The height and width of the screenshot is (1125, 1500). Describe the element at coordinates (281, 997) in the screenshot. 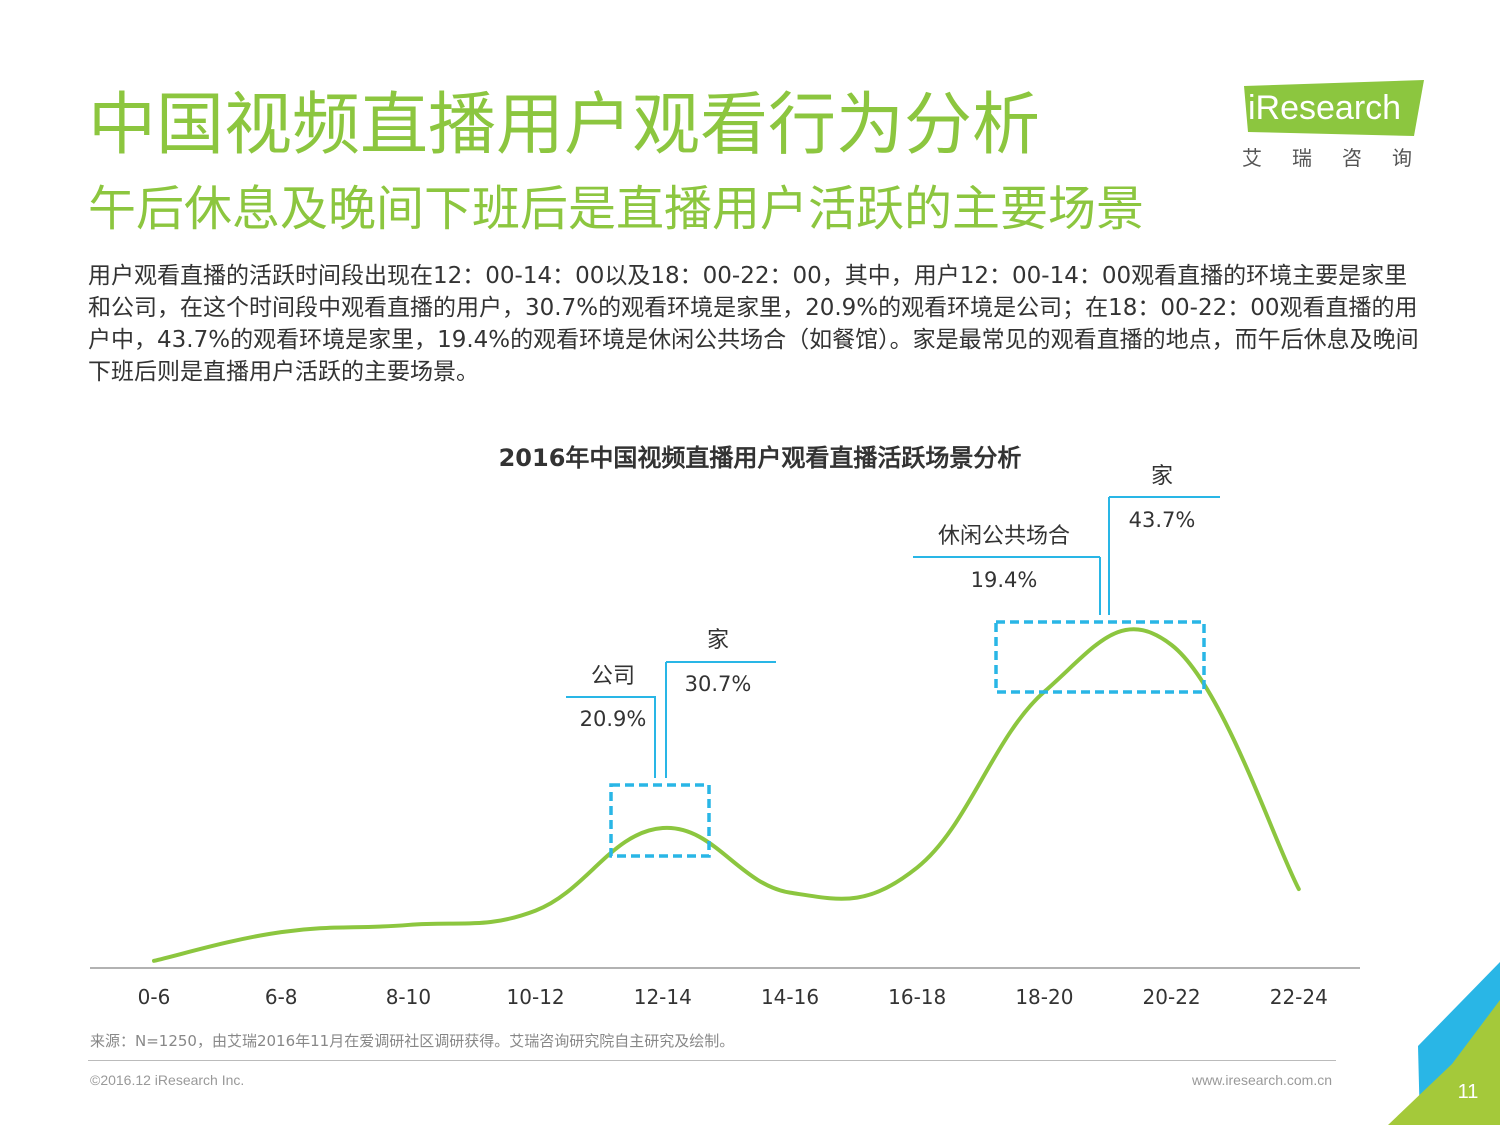

I see `x-tick-label: 6-8` at that location.